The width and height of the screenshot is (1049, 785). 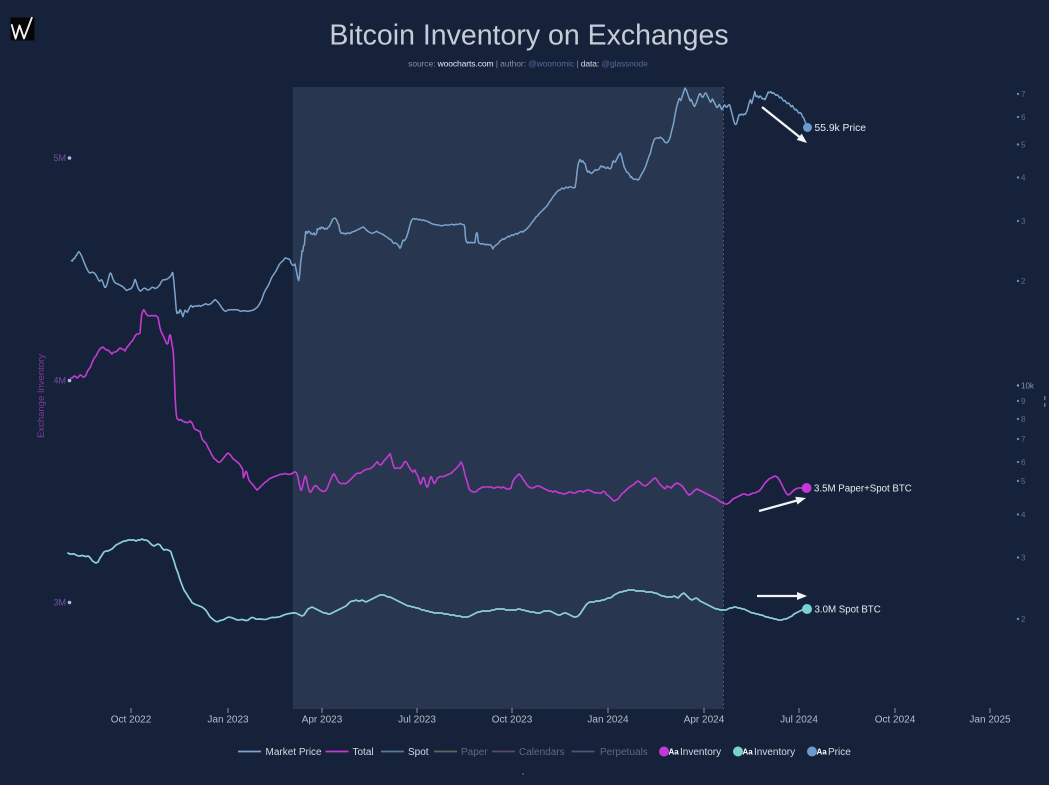 I want to click on svg-text: Price, so click(x=839, y=752).